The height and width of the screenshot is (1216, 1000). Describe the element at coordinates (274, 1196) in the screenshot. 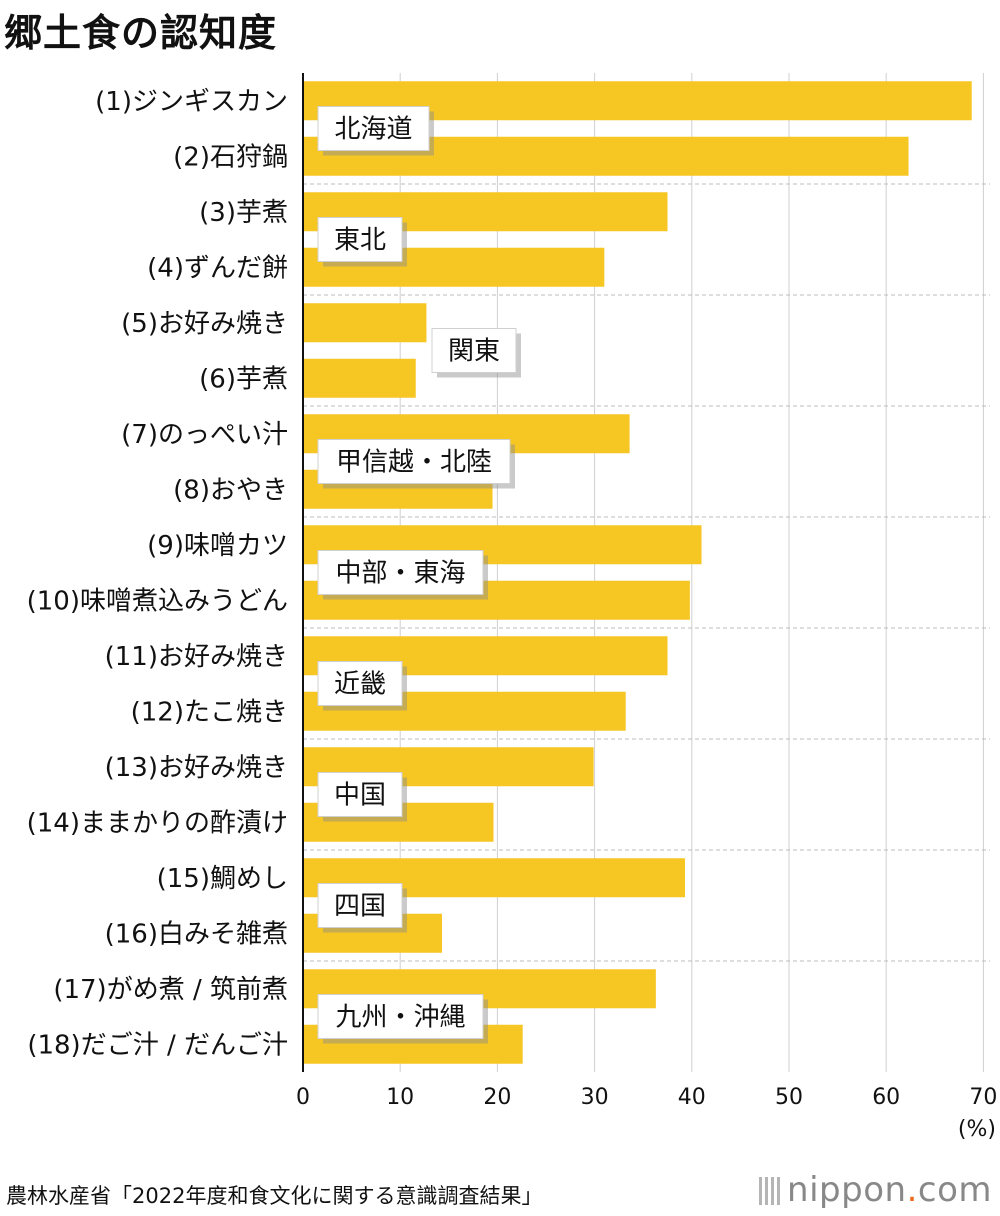

I see `source-note: 農林水産省「2022年度和食文化に関する意識調査結果」` at that location.